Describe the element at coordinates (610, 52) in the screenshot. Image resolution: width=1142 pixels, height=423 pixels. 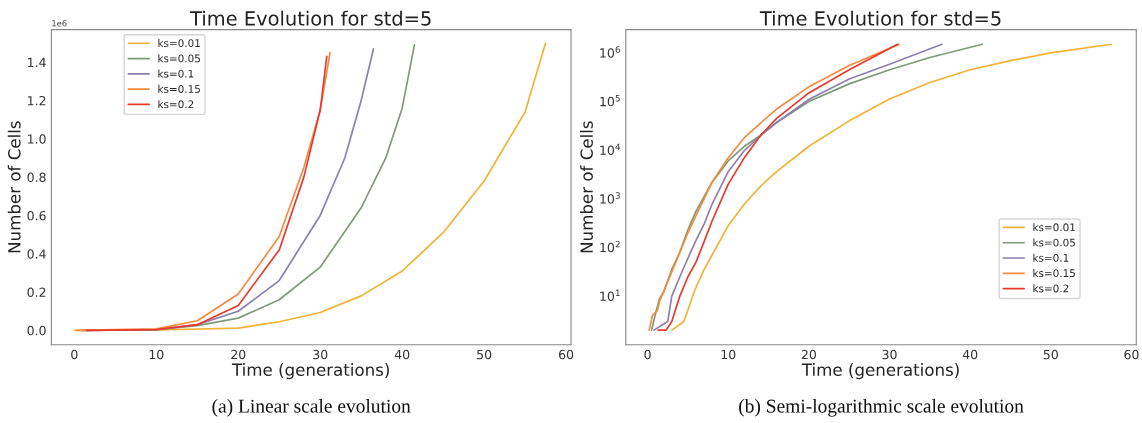
I see `y-tick-label: 10$^{6}$` at that location.